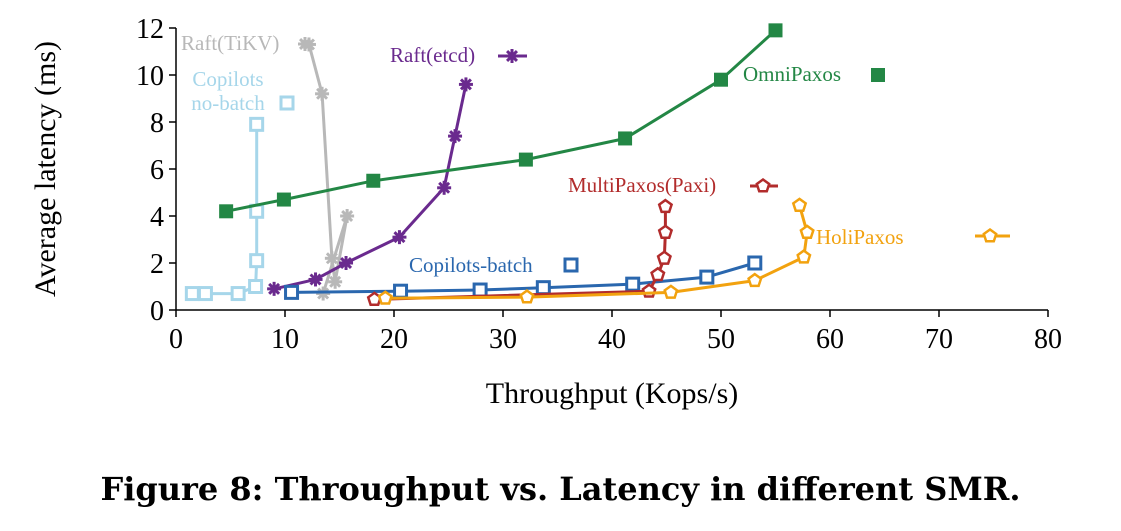 This screenshot has width=1121, height=531. What do you see at coordinates (157, 264) in the screenshot?
I see `y-tick-label: 2` at bounding box center [157, 264].